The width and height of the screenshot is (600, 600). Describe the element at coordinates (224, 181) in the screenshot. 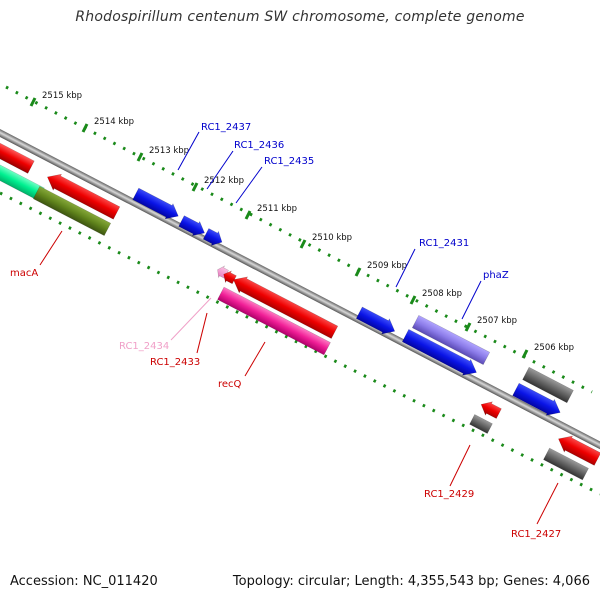

I see `kbp-label: 2512 kbp` at that location.